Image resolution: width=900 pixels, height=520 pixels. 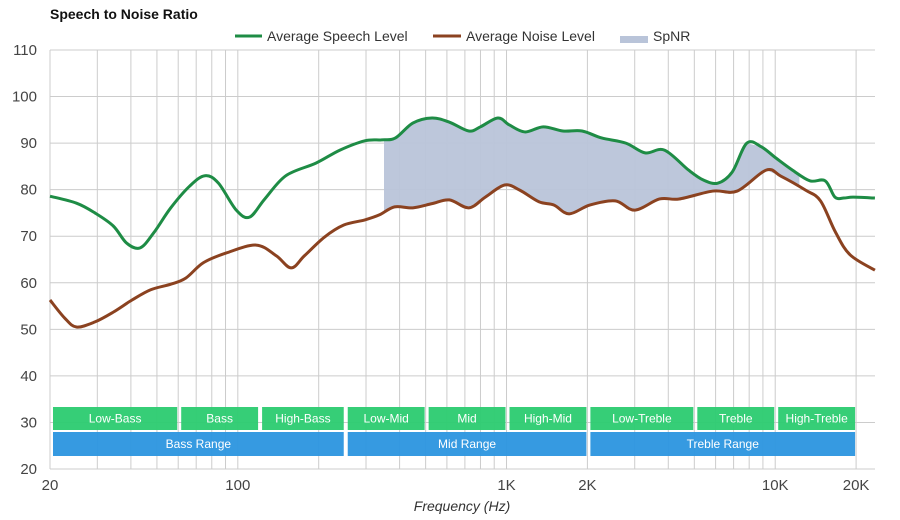 What do you see at coordinates (25, 50) in the screenshot?
I see `y-tick-label: 110` at bounding box center [25, 50].